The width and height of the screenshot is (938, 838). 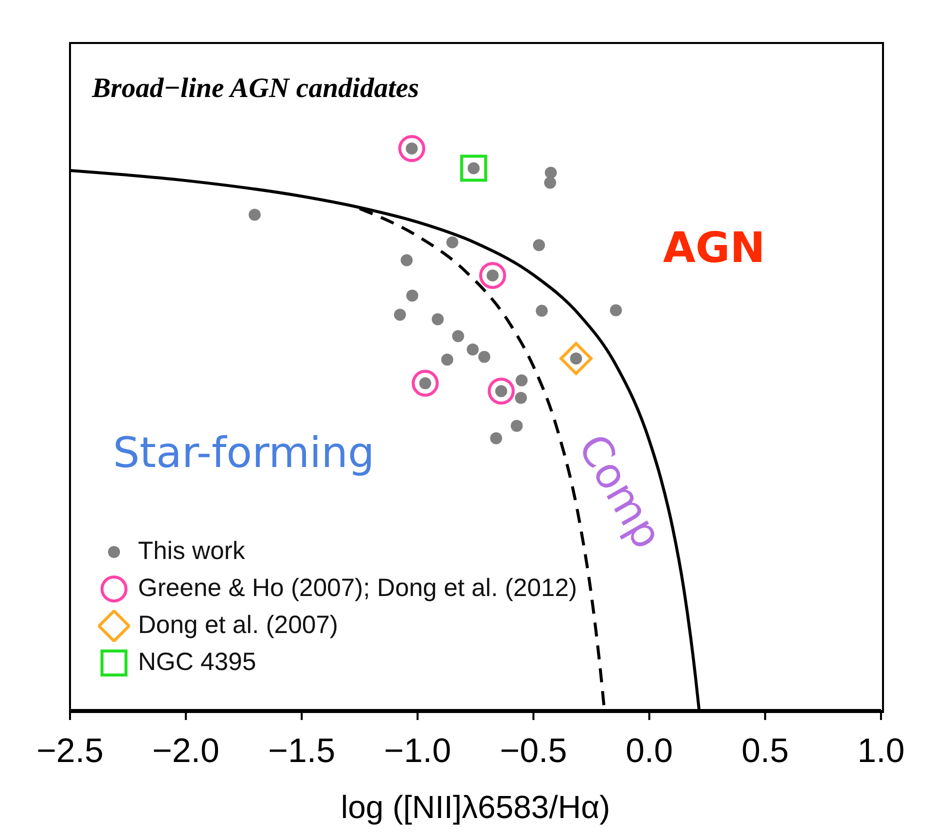 What do you see at coordinates (197, 662) in the screenshot?
I see `legend-label: NGC 4395` at bounding box center [197, 662].